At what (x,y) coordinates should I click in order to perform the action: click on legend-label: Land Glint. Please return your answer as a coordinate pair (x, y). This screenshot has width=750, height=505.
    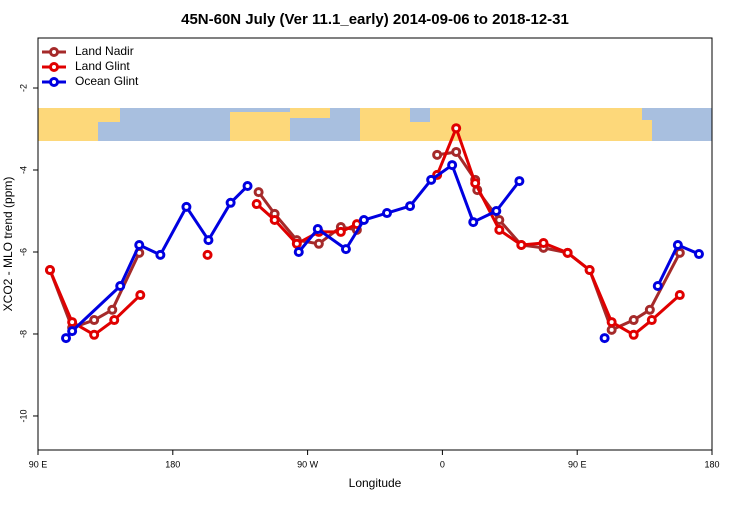
    Looking at the image, I should click on (102, 66).